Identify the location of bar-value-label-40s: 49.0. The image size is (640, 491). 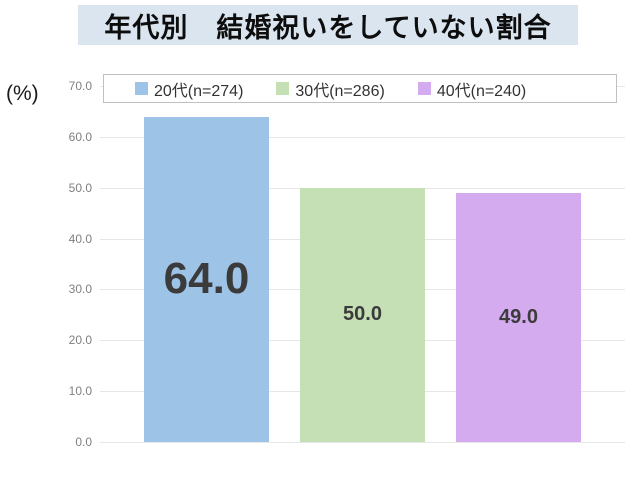
(518, 316).